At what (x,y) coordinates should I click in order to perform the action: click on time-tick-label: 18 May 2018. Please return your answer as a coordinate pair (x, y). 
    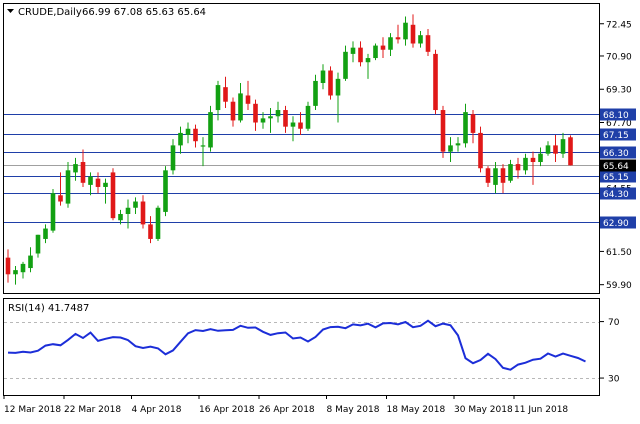
    Looking at the image, I should click on (416, 410).